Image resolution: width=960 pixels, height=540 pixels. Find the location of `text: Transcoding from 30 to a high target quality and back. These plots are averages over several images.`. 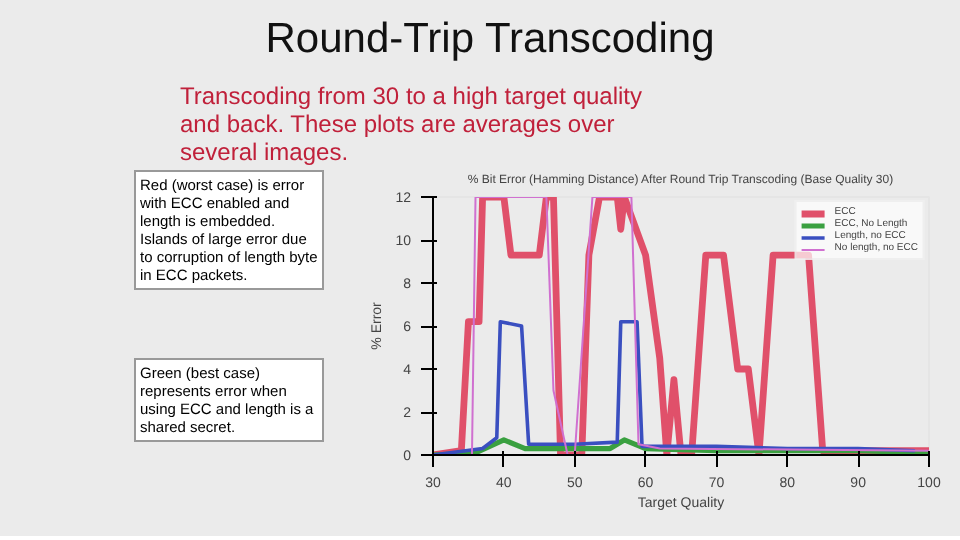

text: Transcoding from 30 to a high target quality and back. These plots are averages over several images. is located at coordinates (412, 124).